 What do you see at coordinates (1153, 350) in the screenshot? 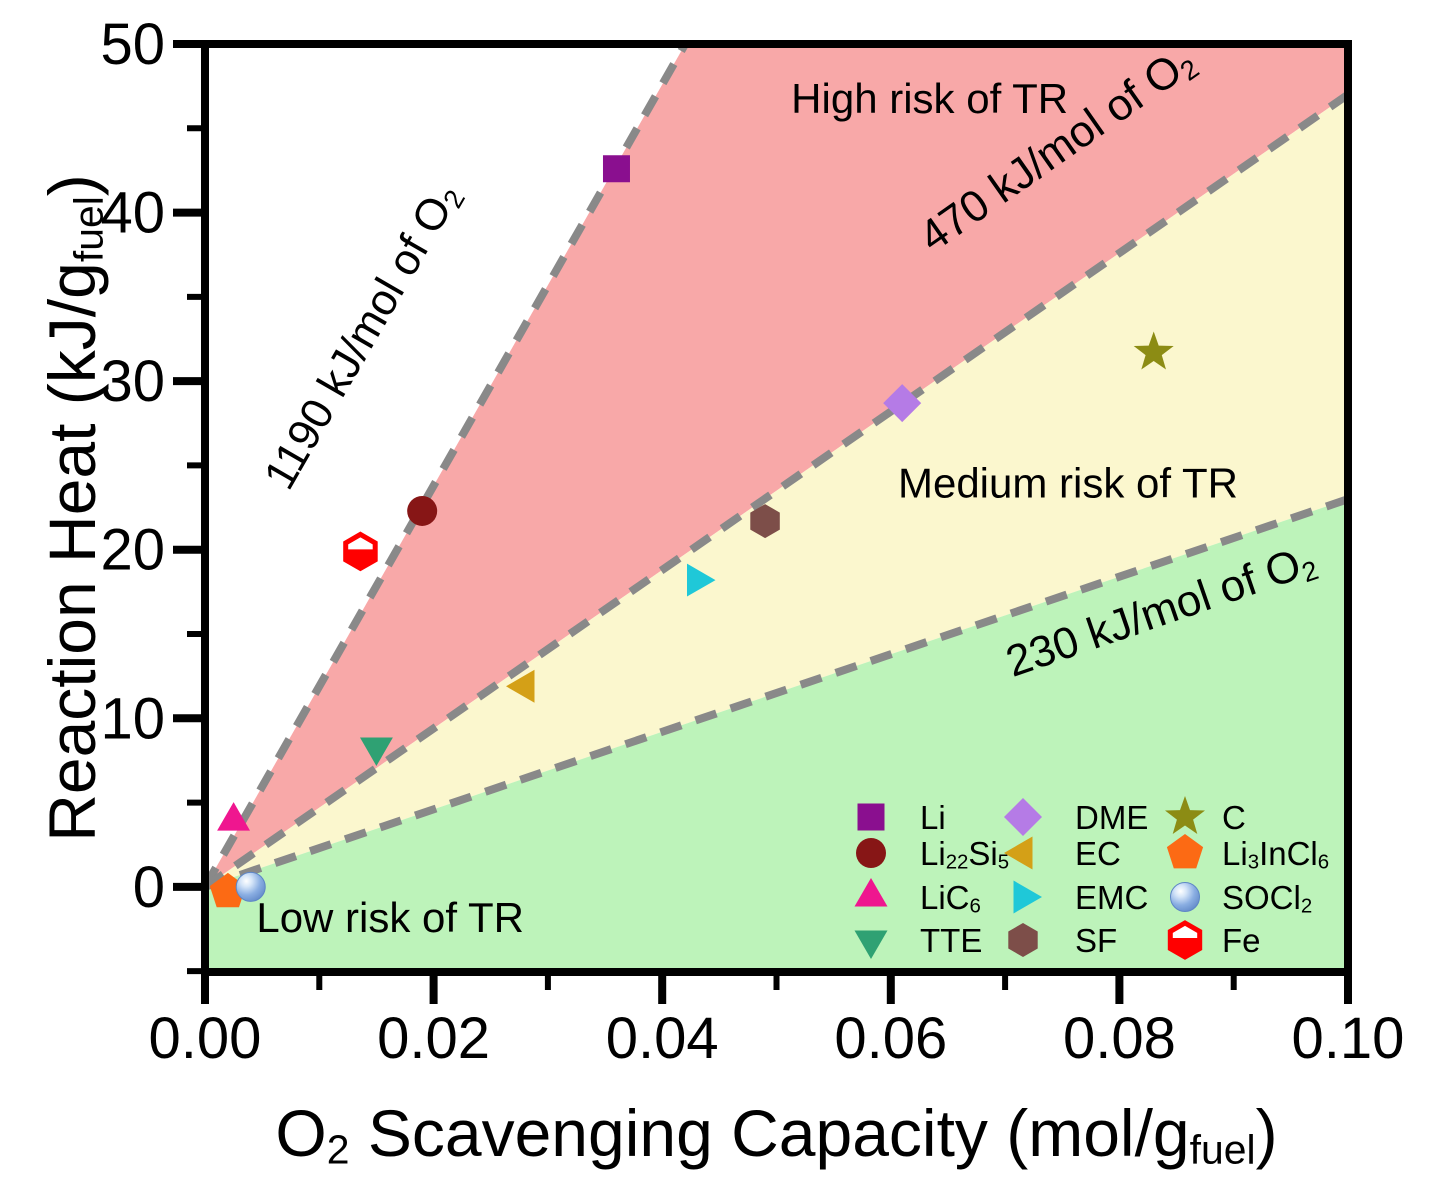
I see `point-C` at bounding box center [1153, 350].